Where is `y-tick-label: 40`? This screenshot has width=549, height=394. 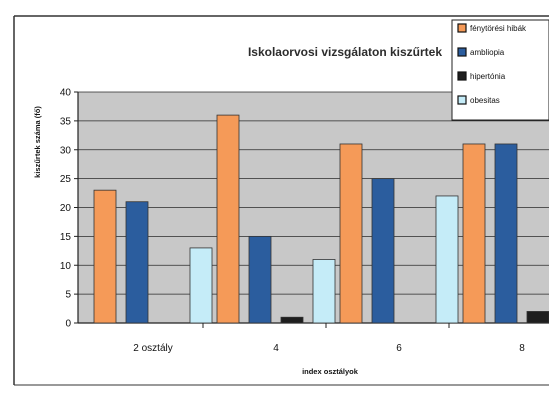 y-tick-label: 40 is located at coordinates (66, 93).